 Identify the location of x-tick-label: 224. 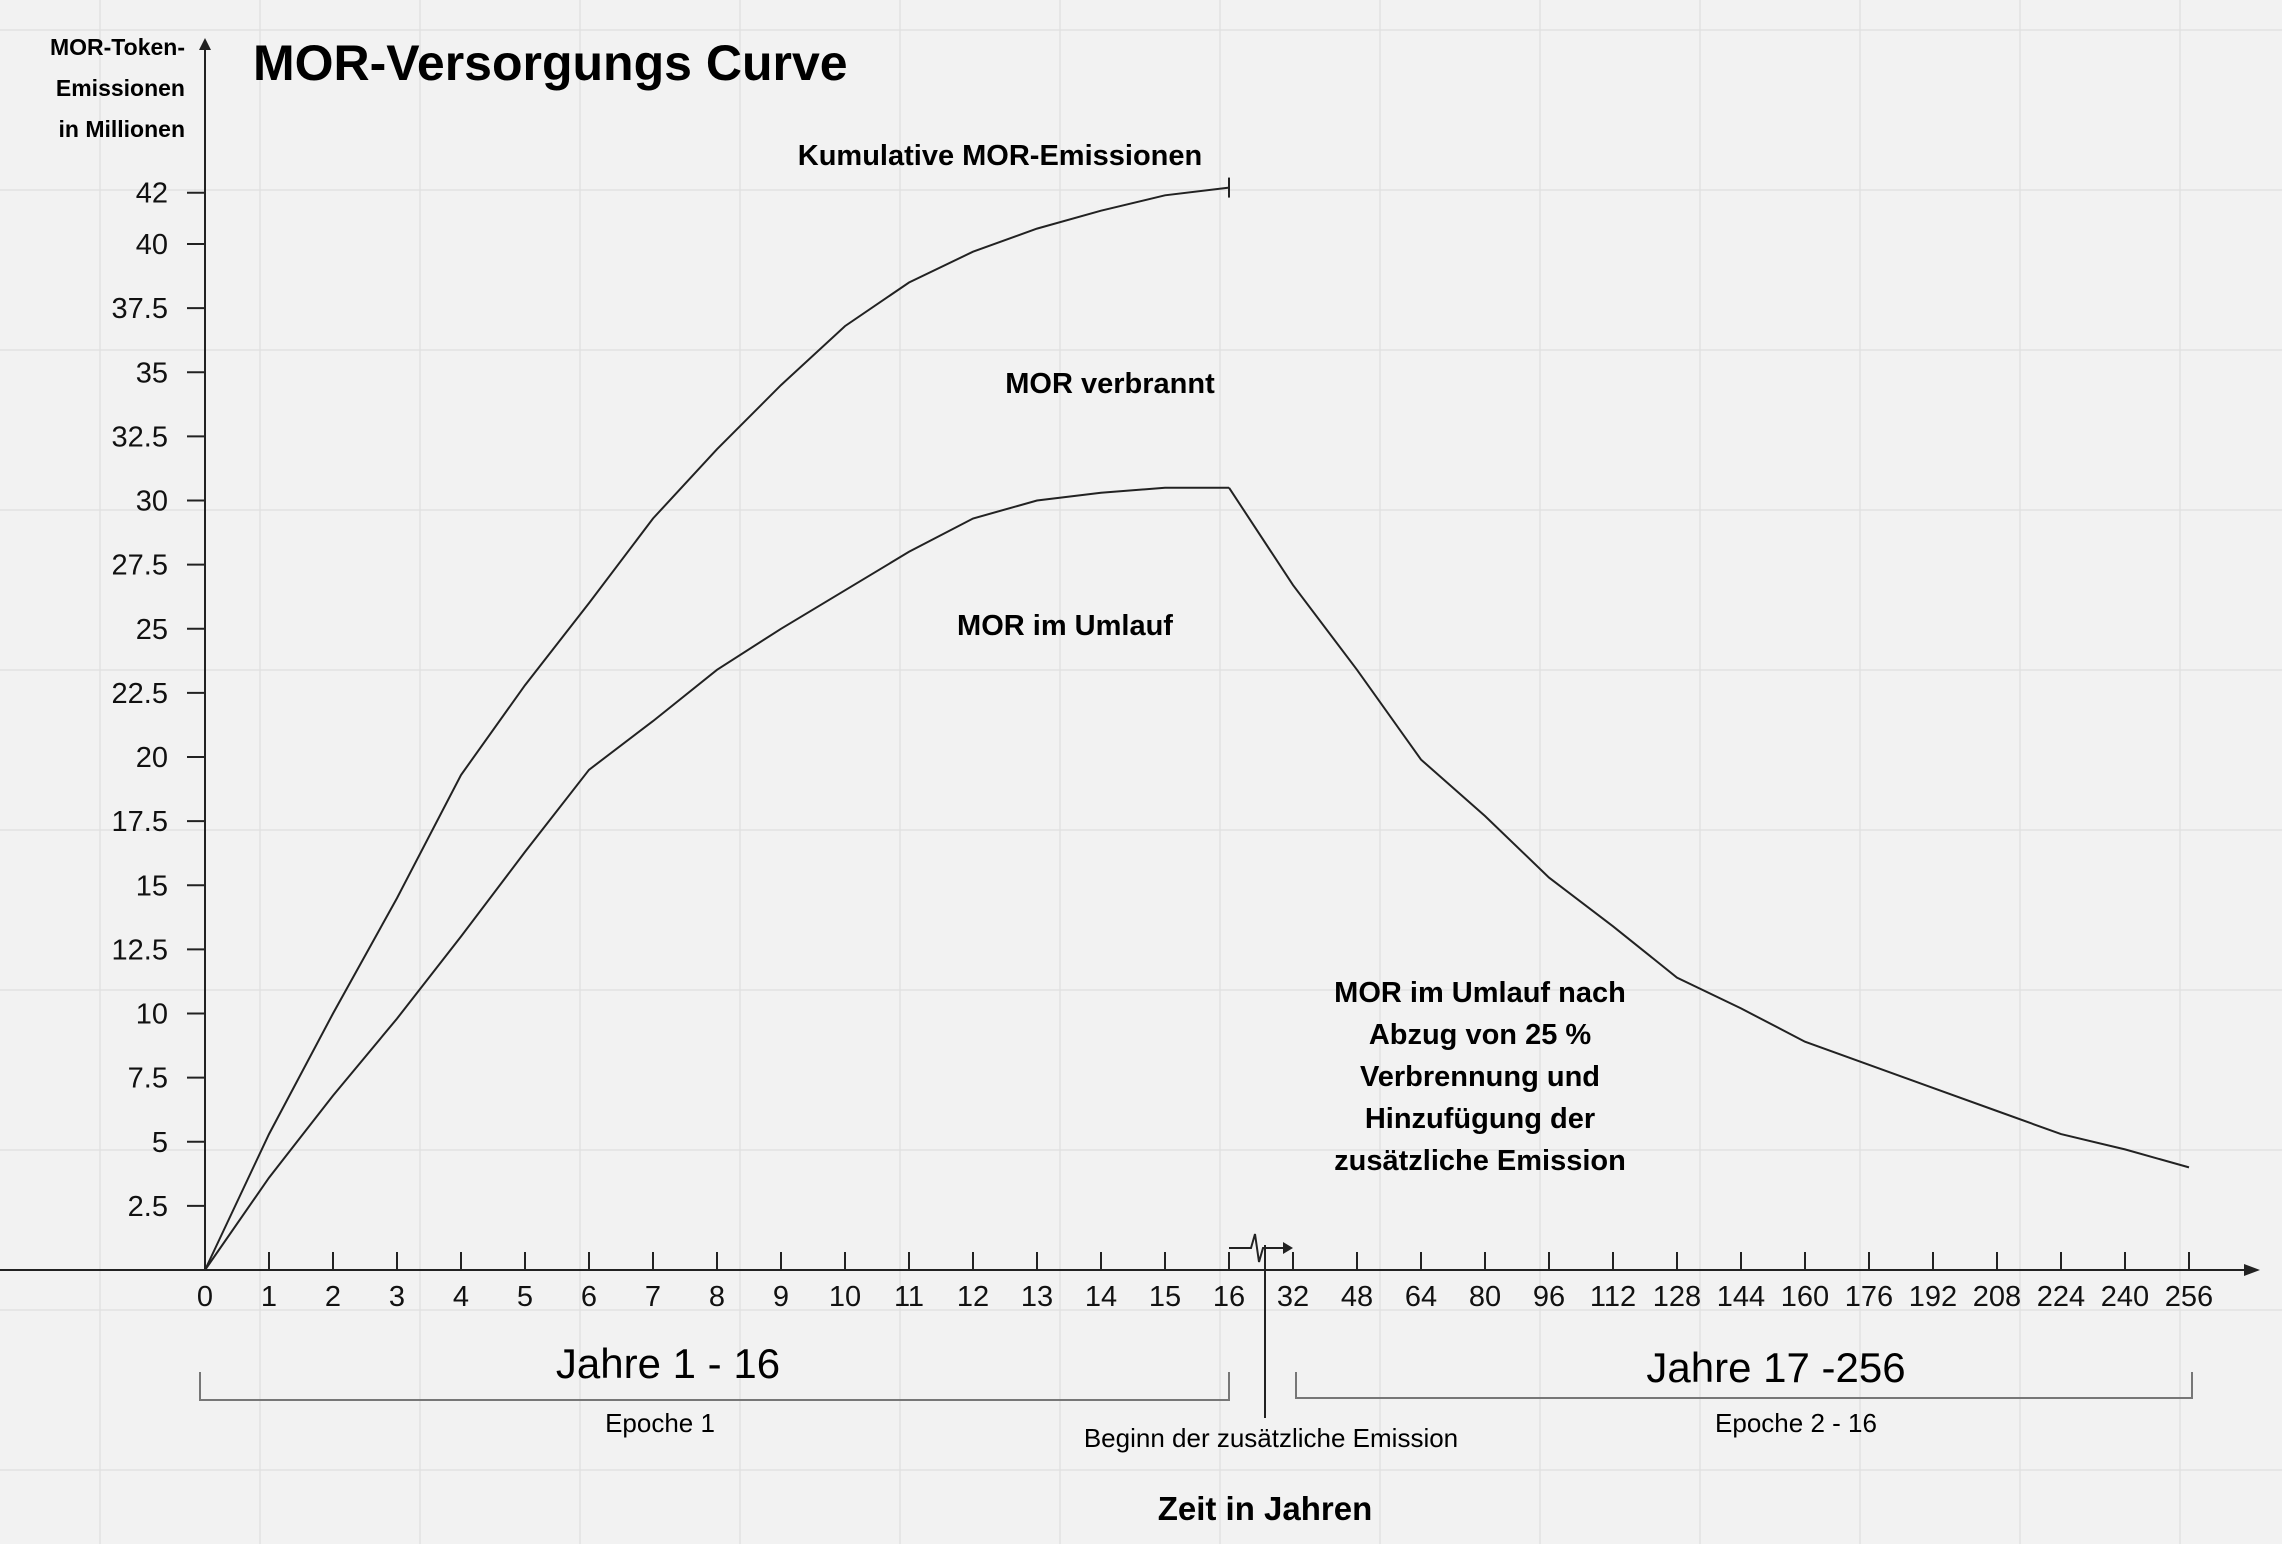
(2061, 1297).